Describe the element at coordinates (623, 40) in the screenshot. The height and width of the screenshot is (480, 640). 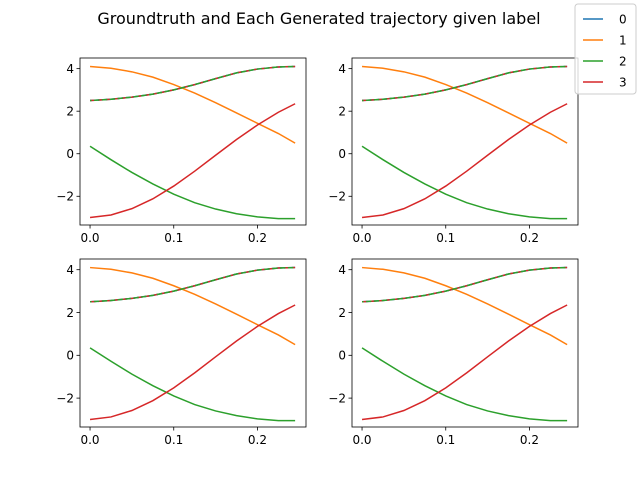
I see `legend-label-1: 1` at that location.